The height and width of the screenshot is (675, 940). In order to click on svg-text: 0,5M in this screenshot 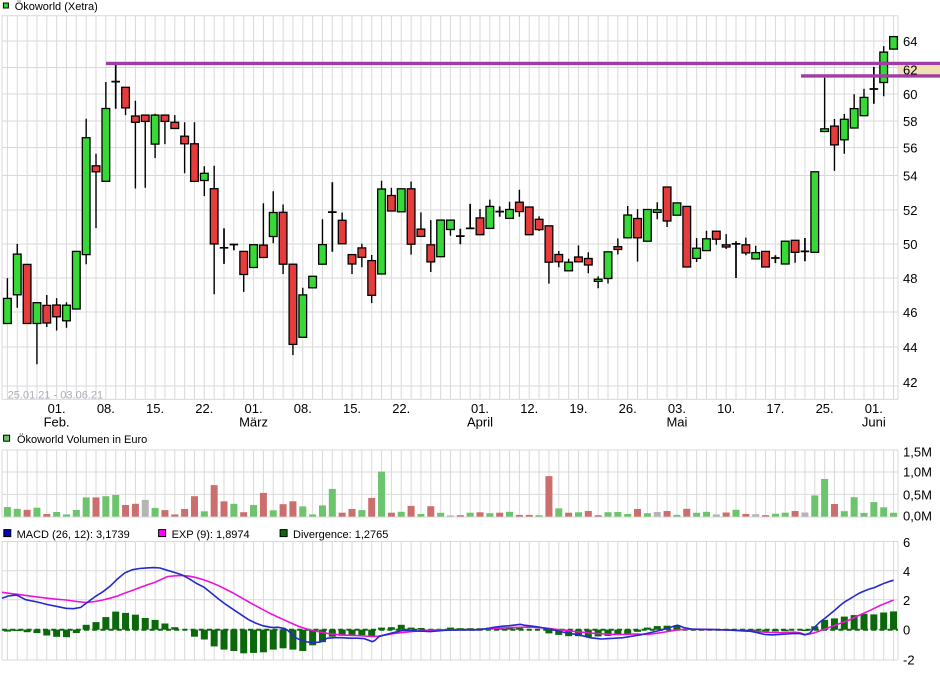, I will do `click(917, 495)`.